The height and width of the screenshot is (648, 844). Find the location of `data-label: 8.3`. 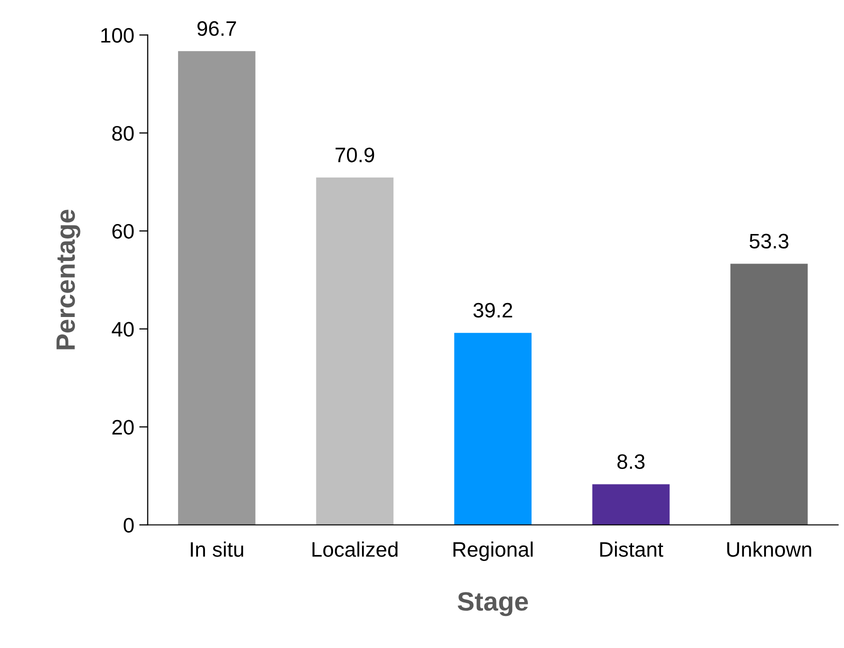

data-label: 8.3 is located at coordinates (631, 461).